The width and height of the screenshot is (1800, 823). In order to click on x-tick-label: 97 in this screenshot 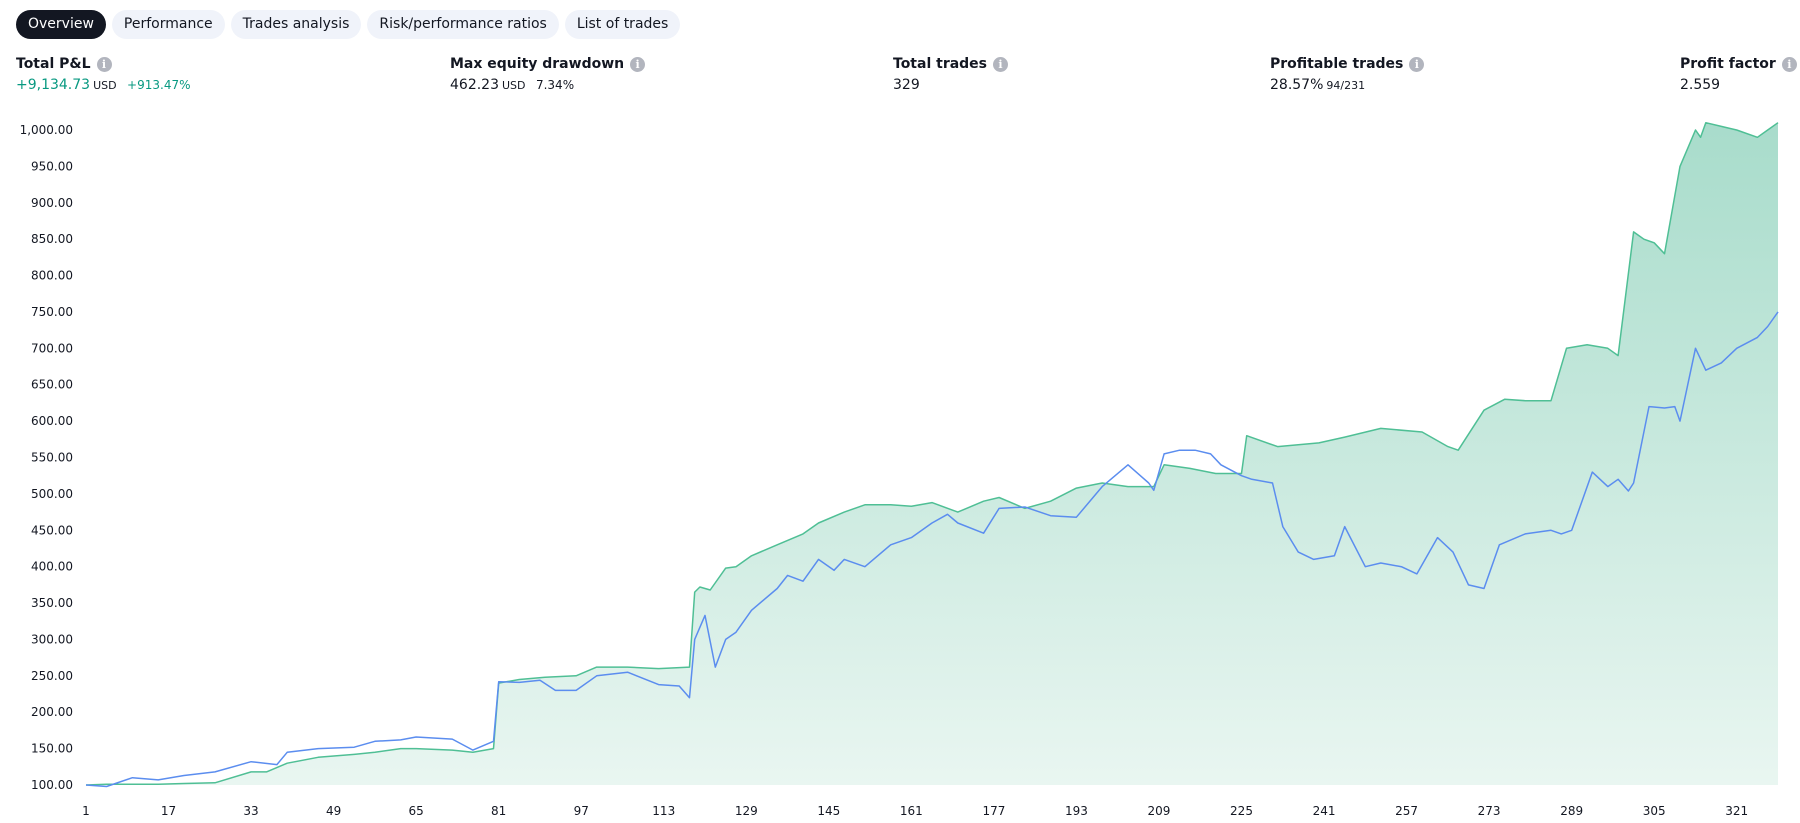, I will do `click(581, 811)`.